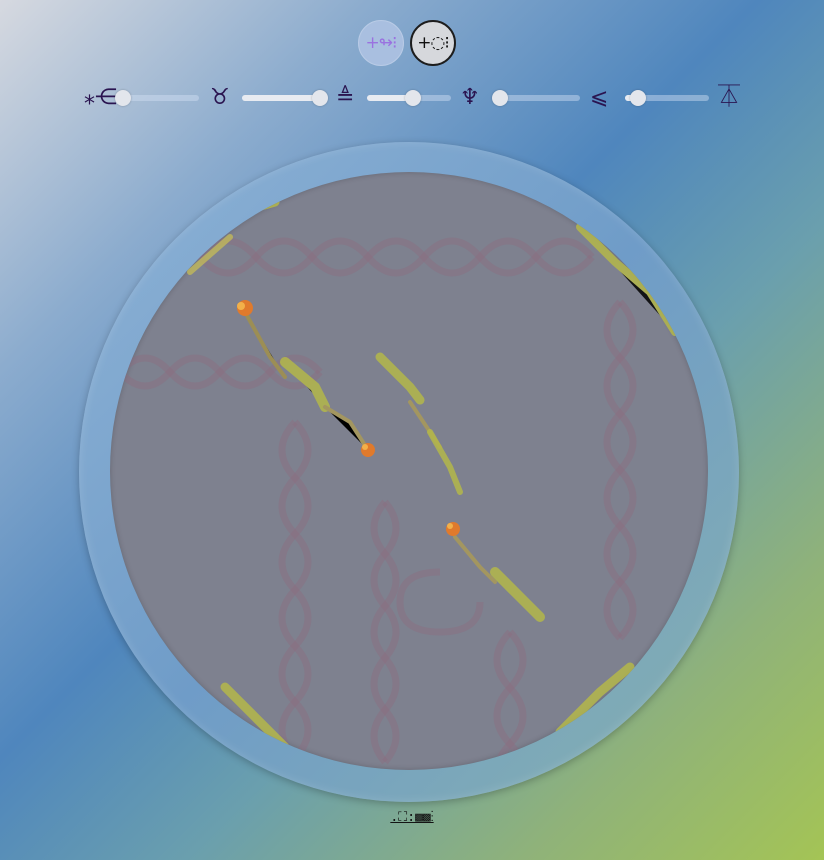 The width and height of the screenshot is (824, 860). I want to click on bloom-layer, so click(348, 418).